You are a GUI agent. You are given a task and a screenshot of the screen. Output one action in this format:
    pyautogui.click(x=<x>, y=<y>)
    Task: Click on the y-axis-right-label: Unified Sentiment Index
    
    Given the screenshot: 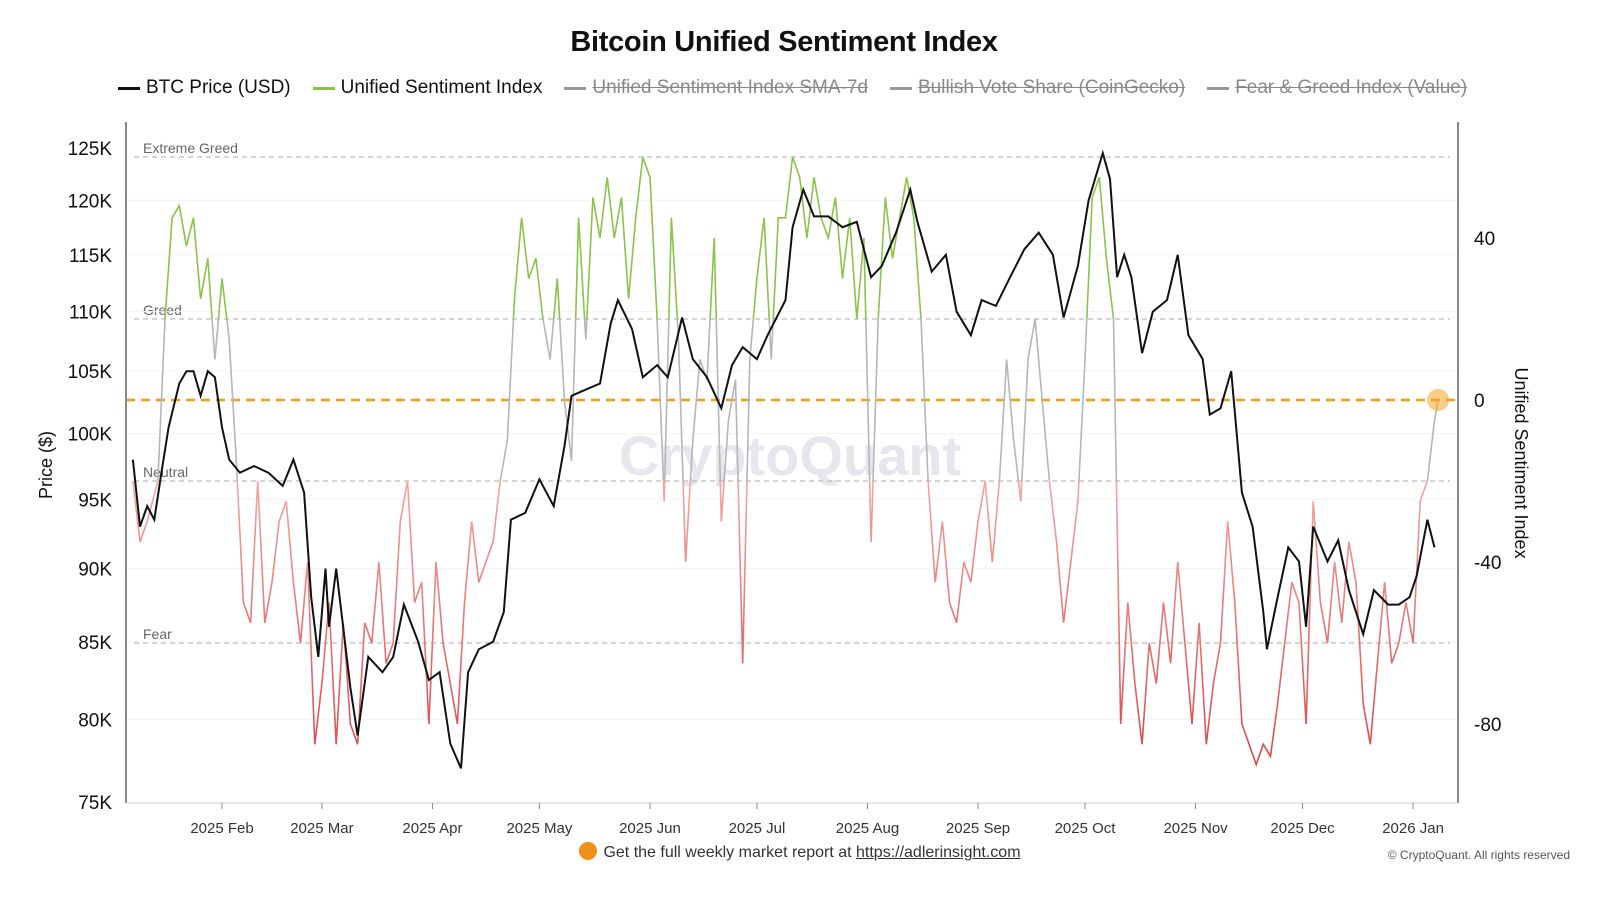 What is the action you would take?
    pyautogui.click(x=1521, y=462)
    